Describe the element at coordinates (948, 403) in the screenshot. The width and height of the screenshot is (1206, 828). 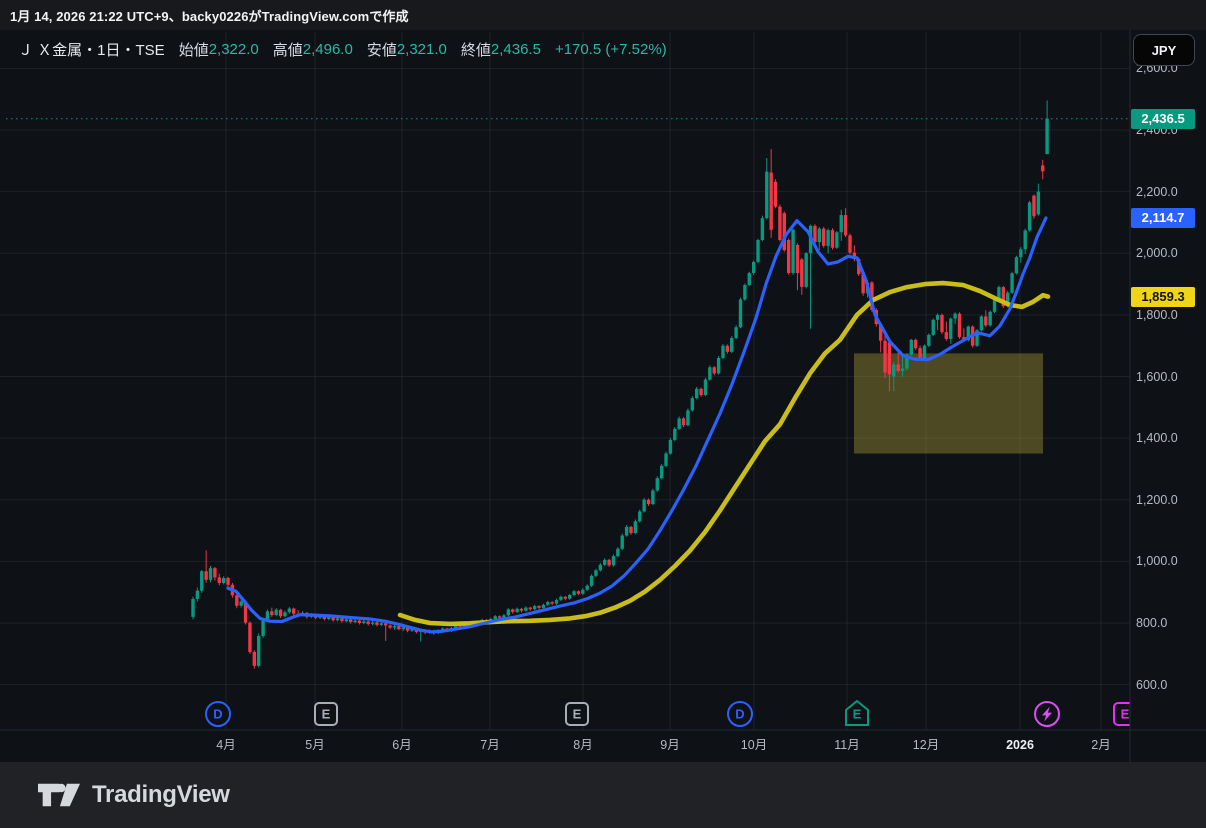
I see `highlight-box-drawing` at that location.